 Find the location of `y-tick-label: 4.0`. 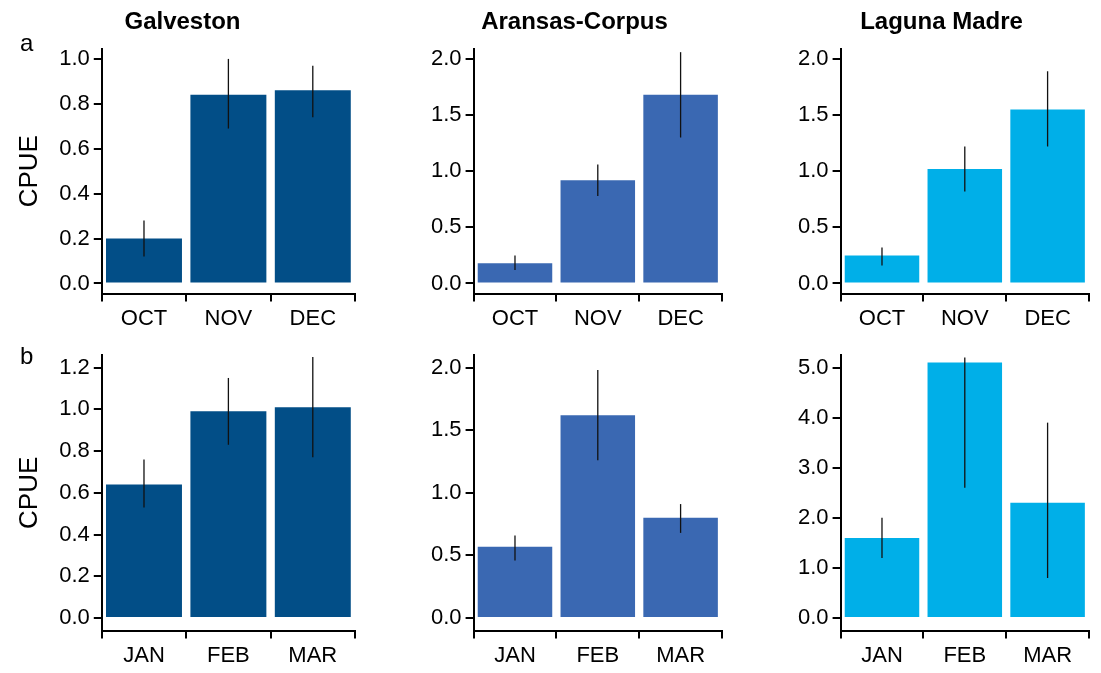

y-tick-label: 4.0 is located at coordinates (813, 416).